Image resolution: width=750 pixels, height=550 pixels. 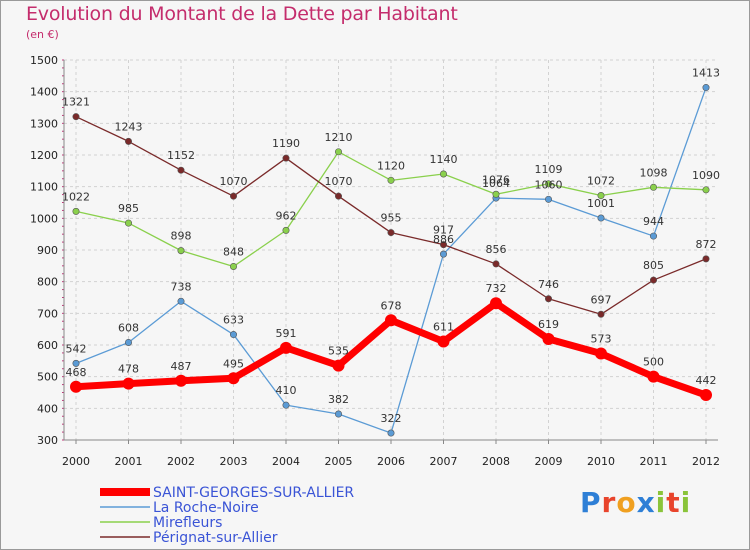 I want to click on proxiti-logo: Proxiti, so click(x=635, y=502).